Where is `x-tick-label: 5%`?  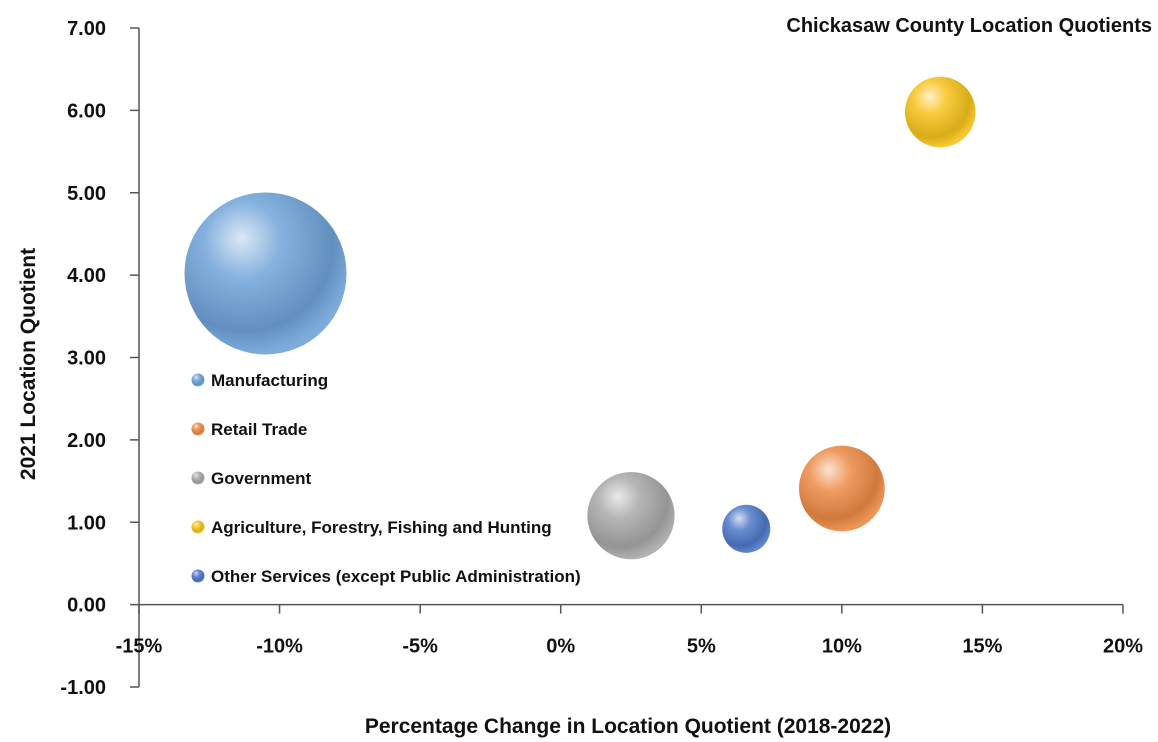
x-tick-label: 5% is located at coordinates (701, 647).